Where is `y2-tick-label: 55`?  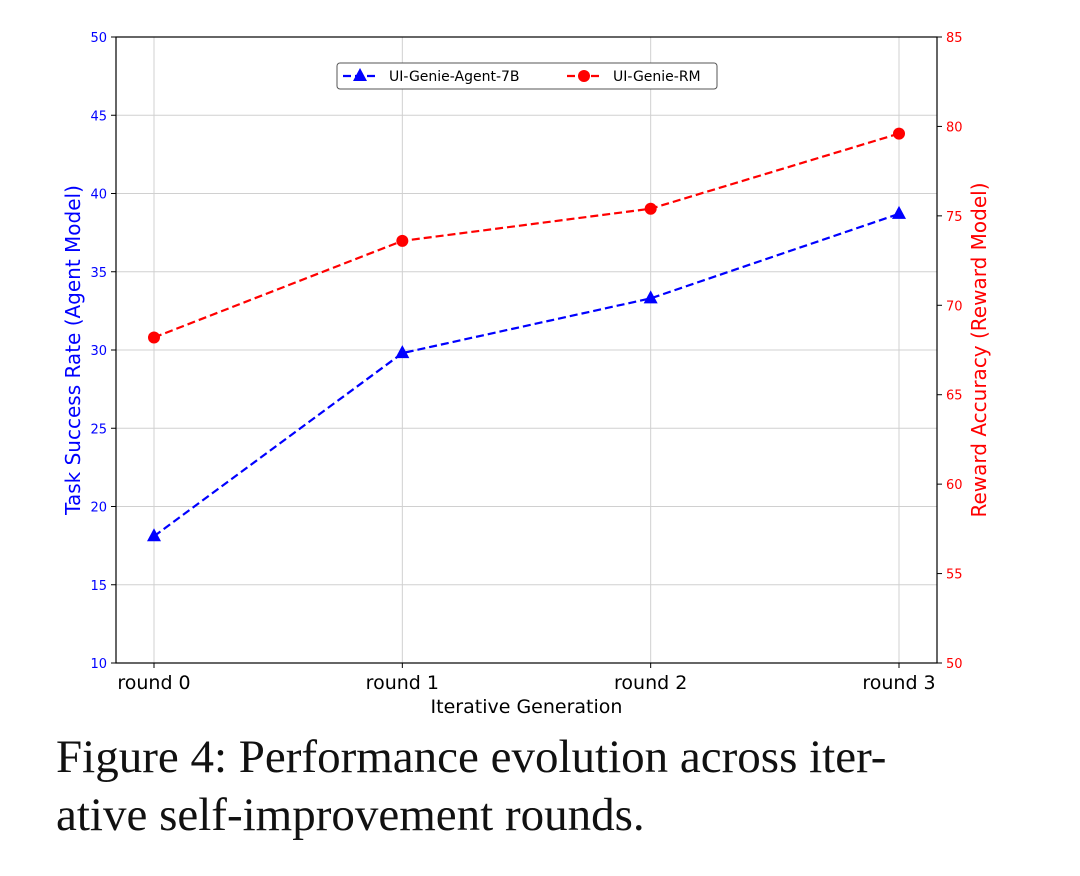
y2-tick-label: 55 is located at coordinates (954, 575).